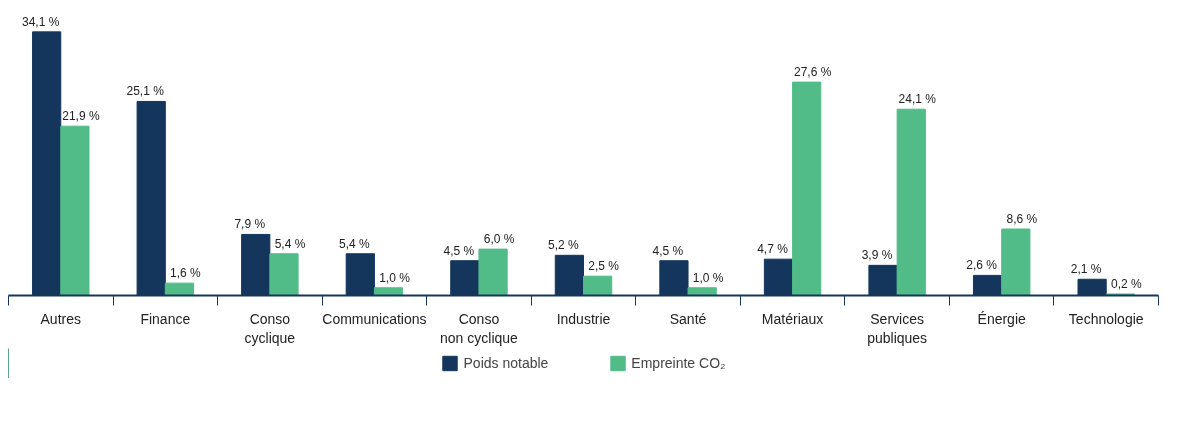 This screenshot has height=434, width=1181. I want to click on x-tick-label: Finance, so click(165, 318).